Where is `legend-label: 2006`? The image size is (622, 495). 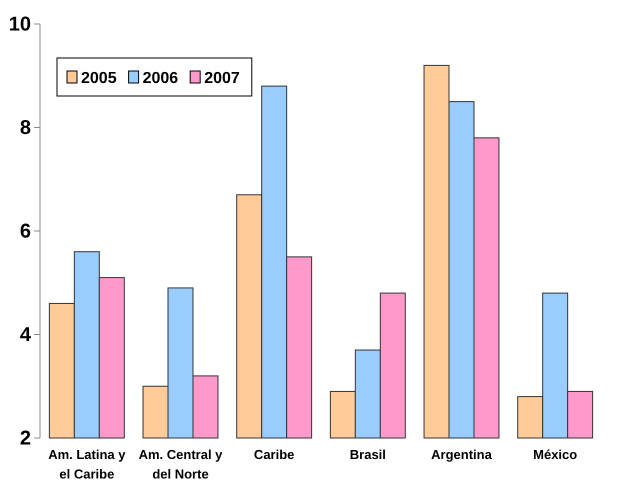
legend-label: 2006 is located at coordinates (160, 78).